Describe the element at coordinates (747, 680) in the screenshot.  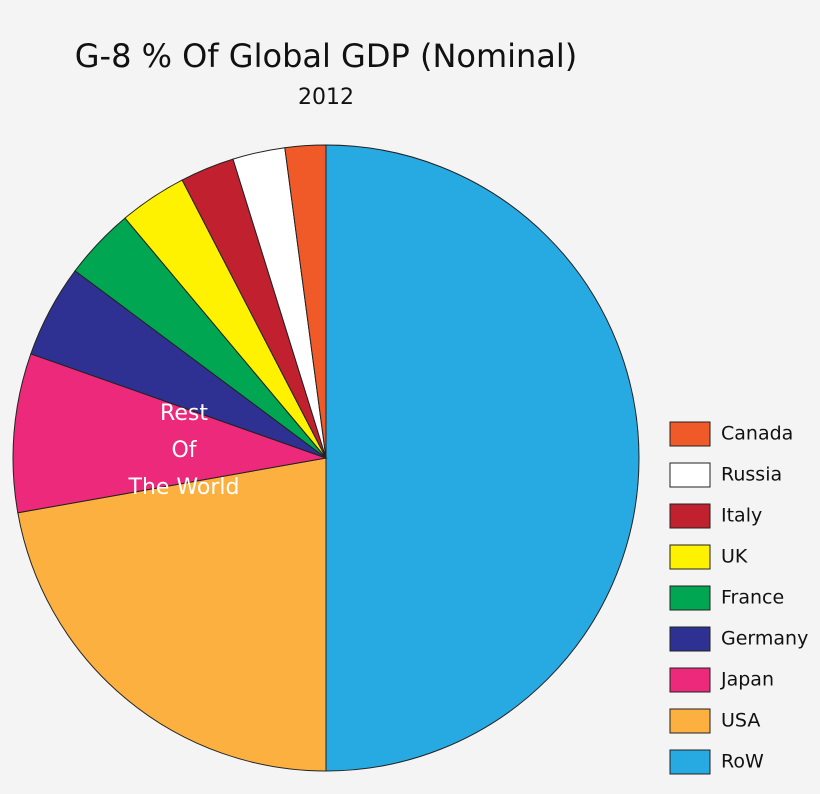
I see `legend-label: Japan` at that location.